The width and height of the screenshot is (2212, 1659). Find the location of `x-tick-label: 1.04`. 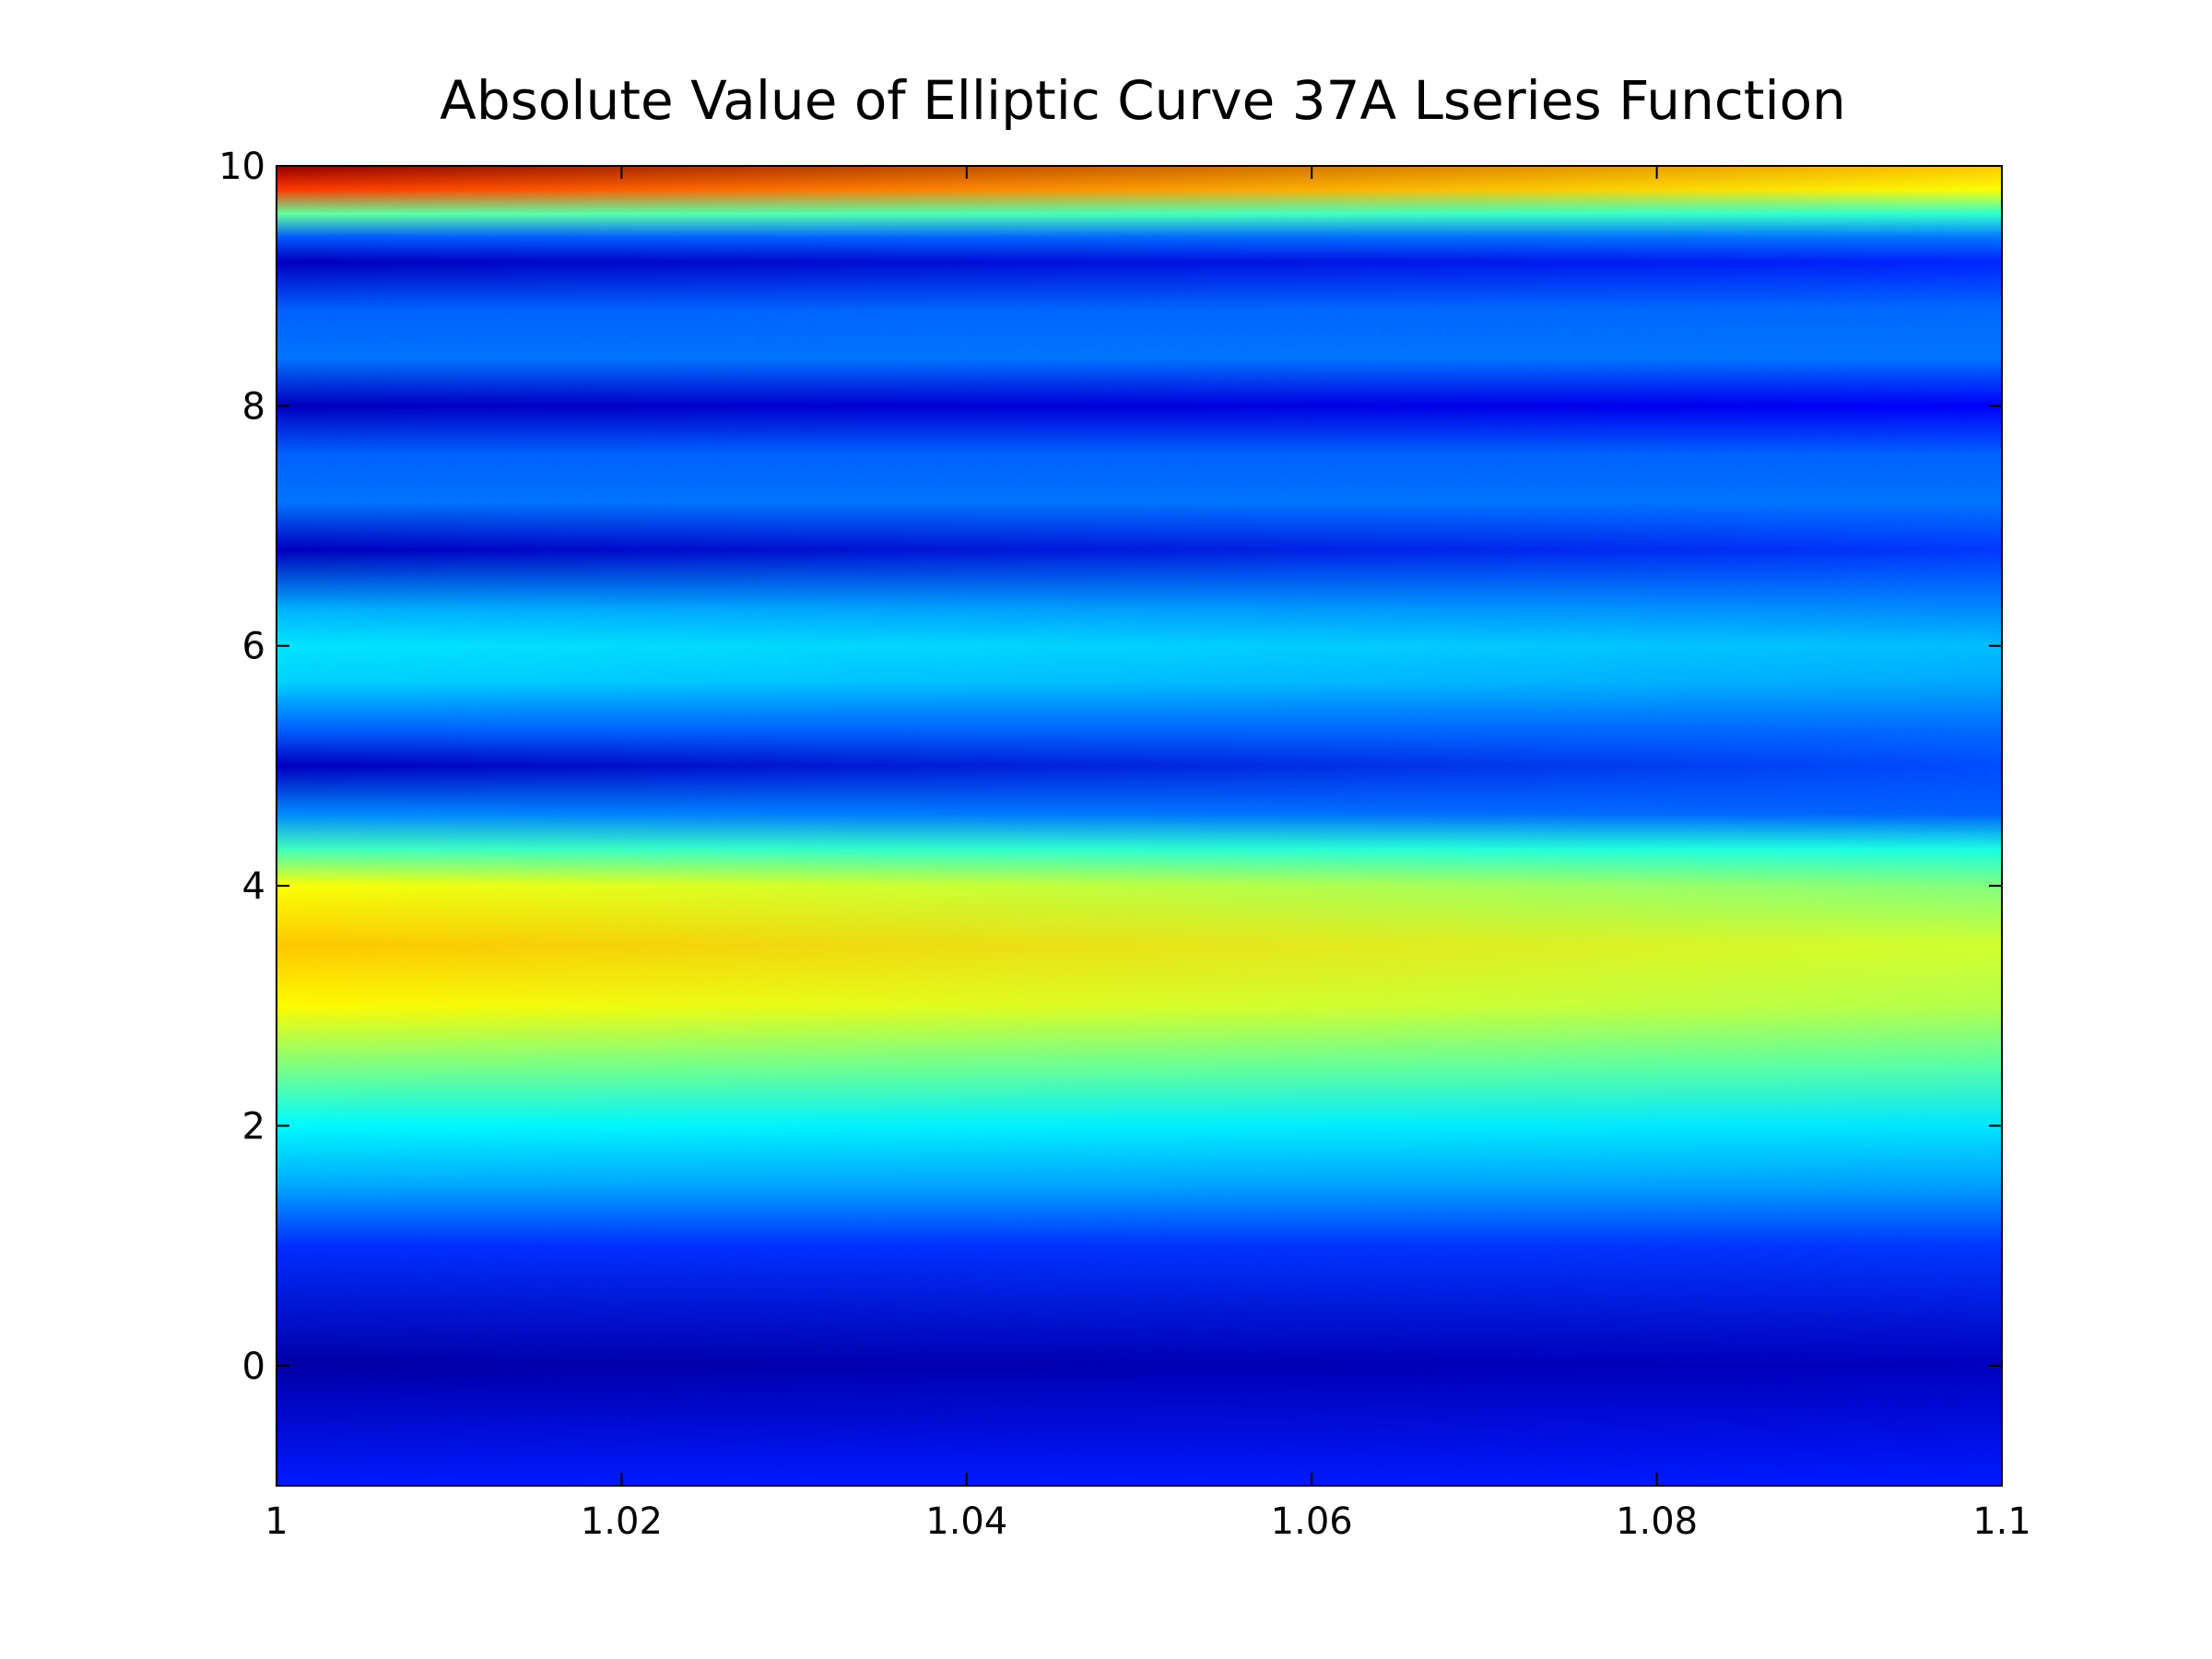

x-tick-label: 1.04 is located at coordinates (966, 1521).